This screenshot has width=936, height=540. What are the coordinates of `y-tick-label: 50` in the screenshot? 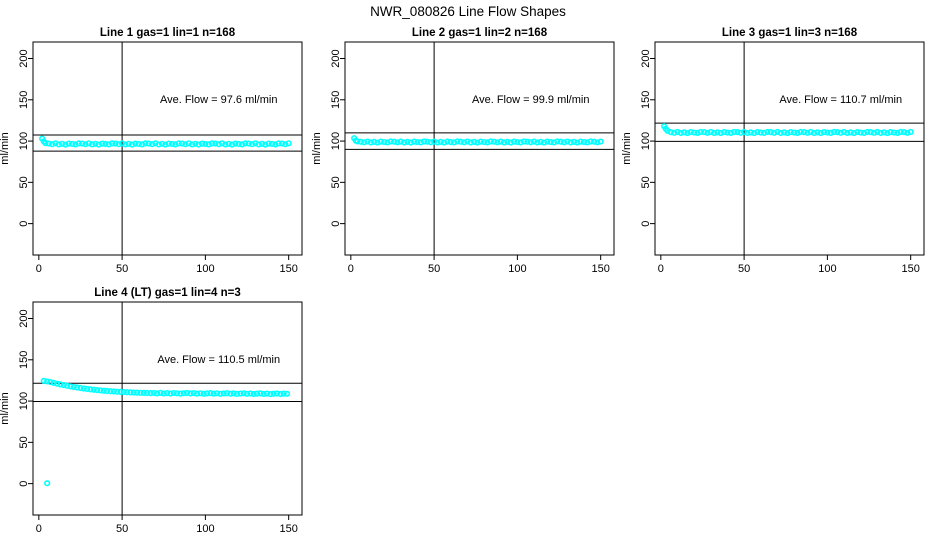 It's located at (24, 182).